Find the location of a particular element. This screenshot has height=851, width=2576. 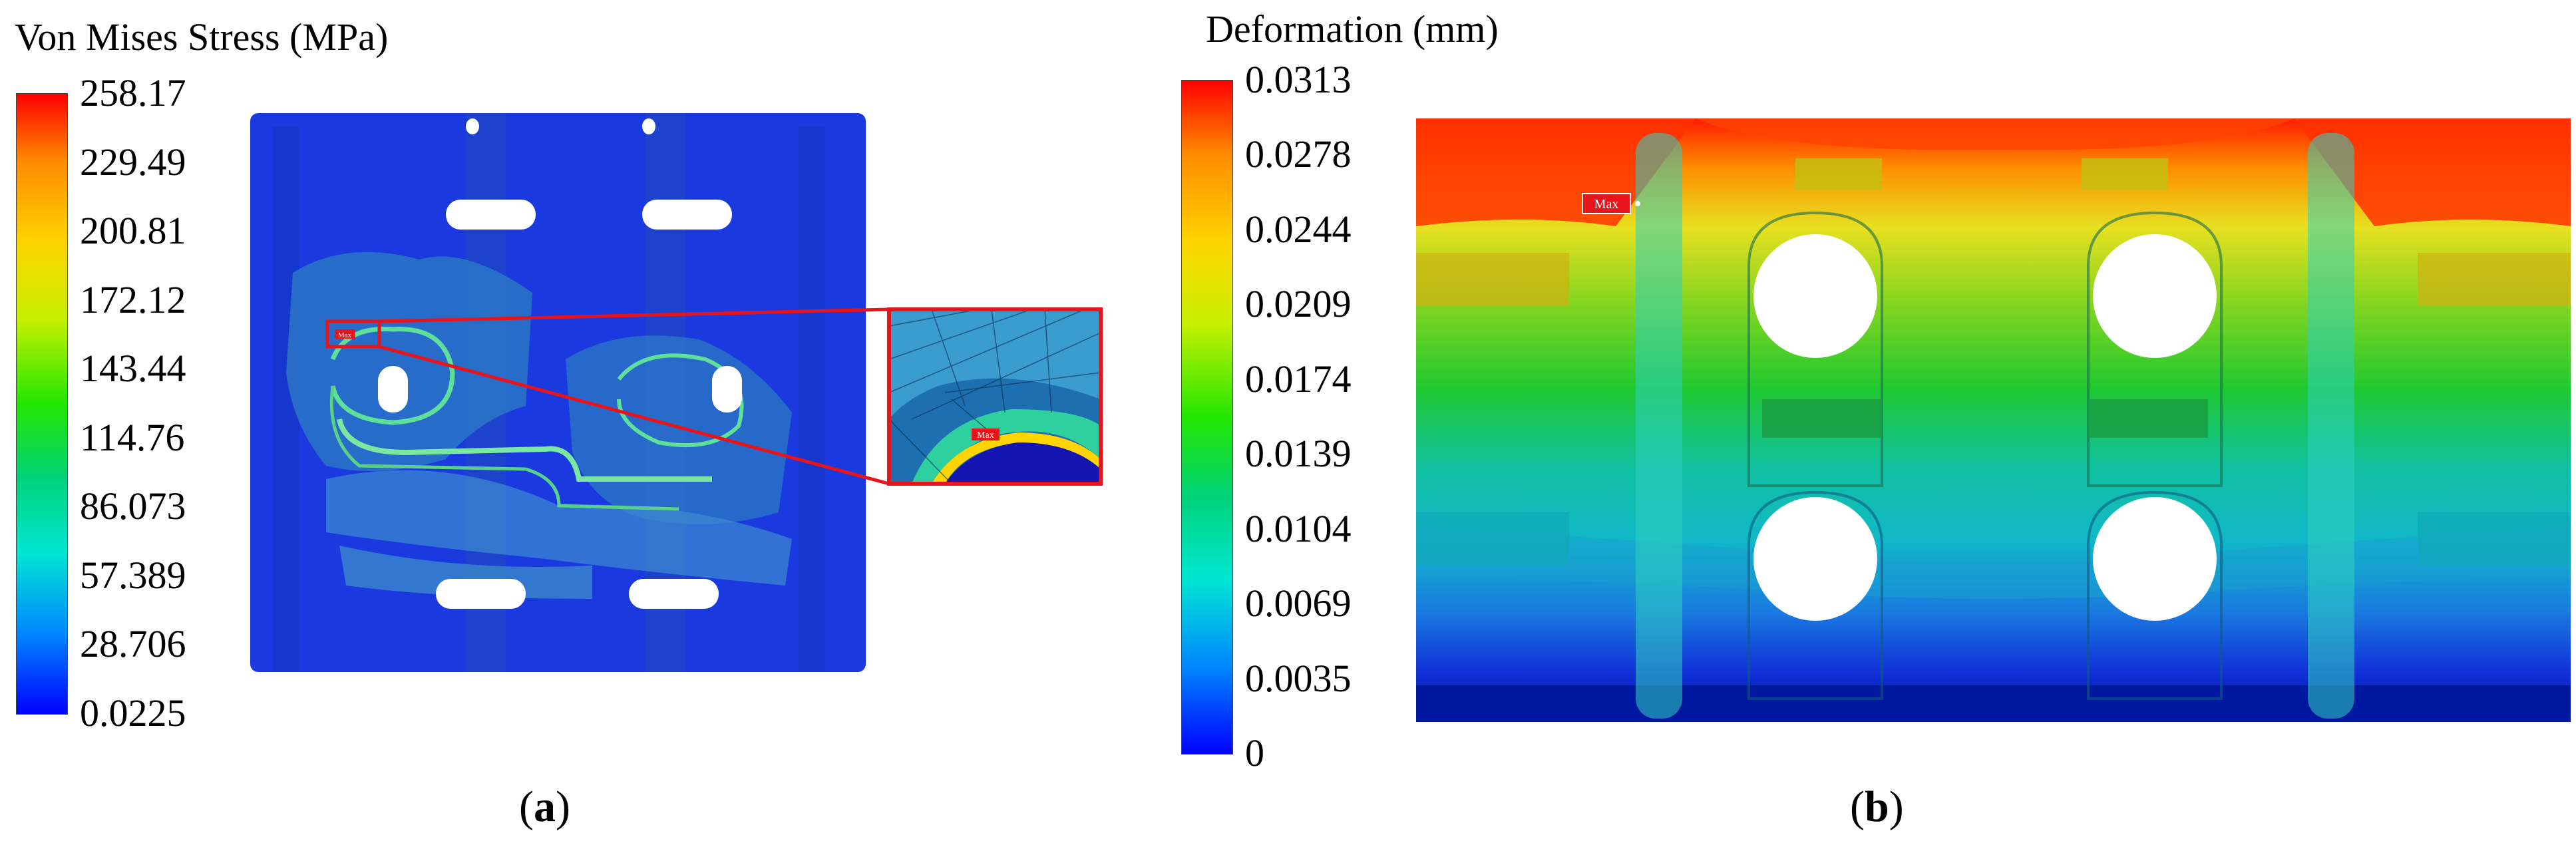

deformation-tick-label: 0.0069 is located at coordinates (1298, 603).